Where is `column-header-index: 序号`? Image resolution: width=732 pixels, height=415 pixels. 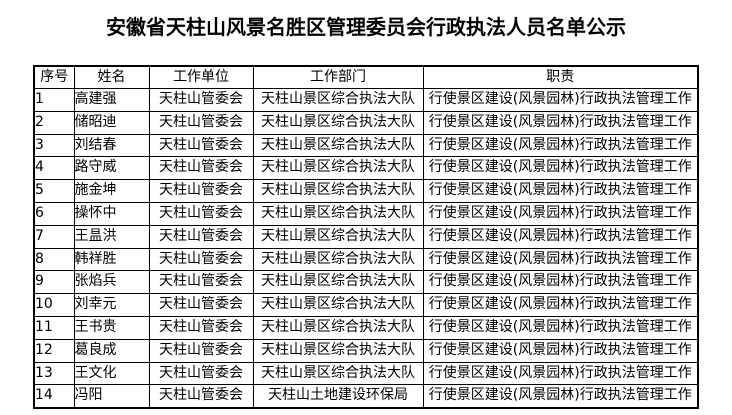
column-header-index: 序号 is located at coordinates (54, 77).